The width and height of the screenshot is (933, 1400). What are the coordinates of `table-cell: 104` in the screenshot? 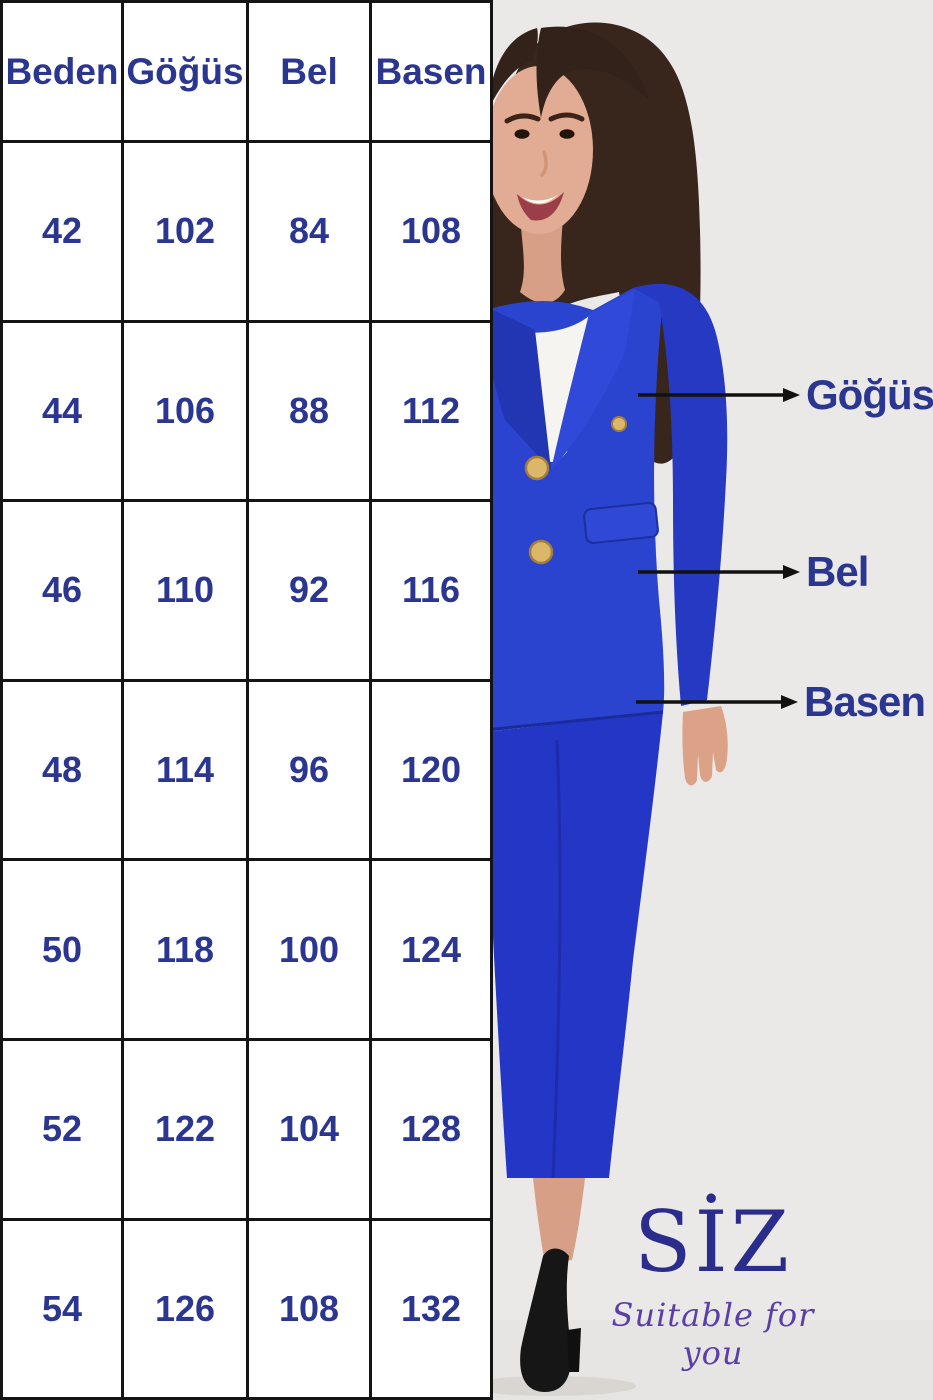 It's located at (310, 1130).